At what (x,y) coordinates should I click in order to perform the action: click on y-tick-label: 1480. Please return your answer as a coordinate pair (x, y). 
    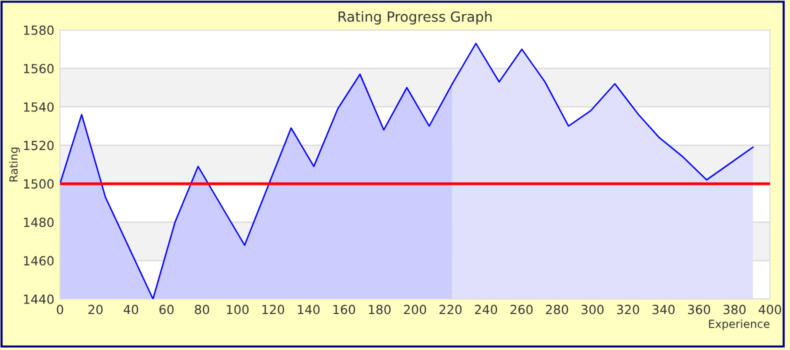
    Looking at the image, I should click on (39, 223).